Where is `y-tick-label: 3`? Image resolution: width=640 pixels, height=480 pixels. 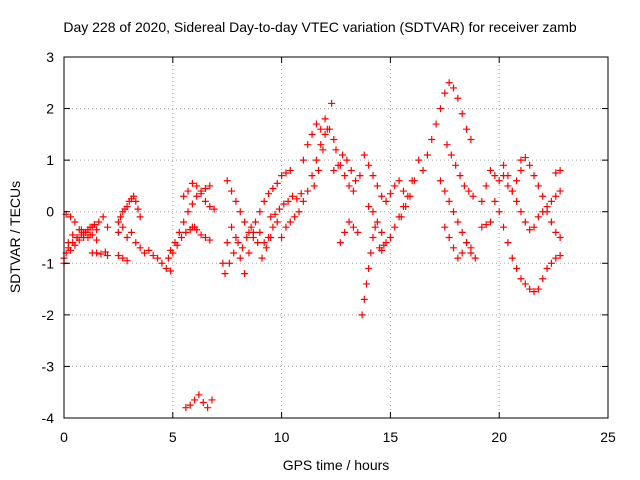
y-tick-label: 3 is located at coordinates (50, 57).